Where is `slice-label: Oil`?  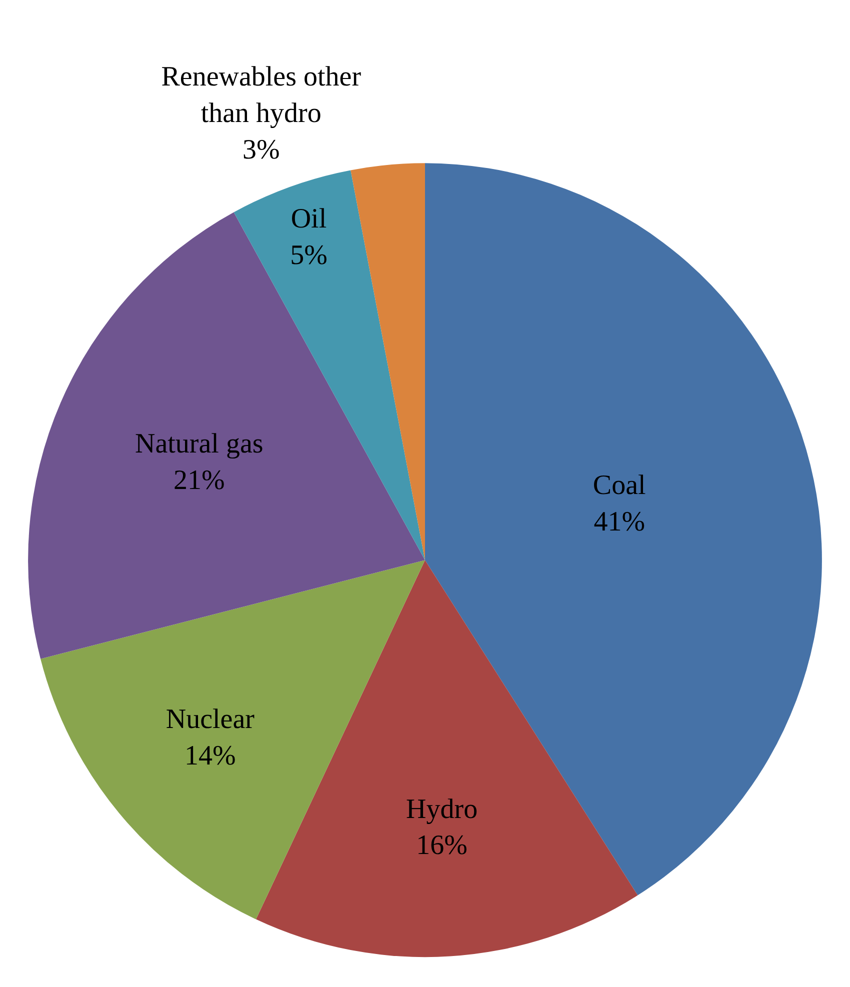
slice-label: Oil is located at coordinates (308, 218).